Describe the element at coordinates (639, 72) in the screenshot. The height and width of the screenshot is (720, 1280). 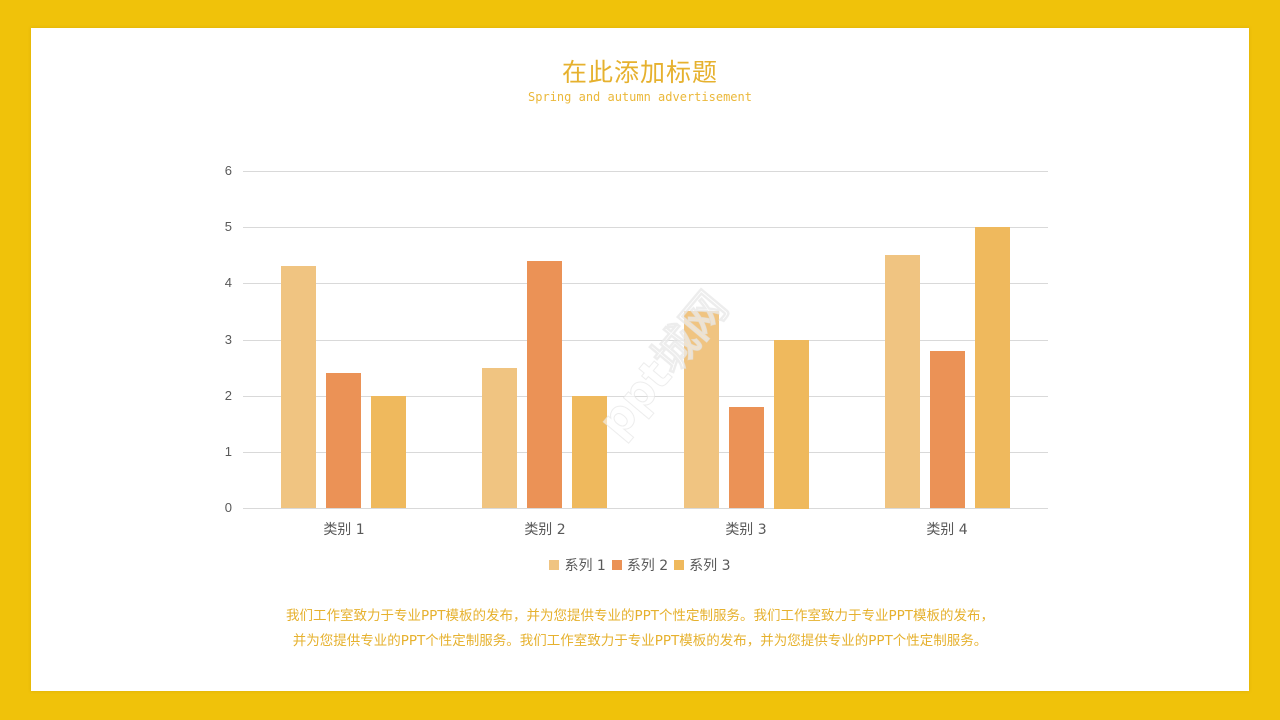
I see `slide-title: 在此添加标题` at that location.